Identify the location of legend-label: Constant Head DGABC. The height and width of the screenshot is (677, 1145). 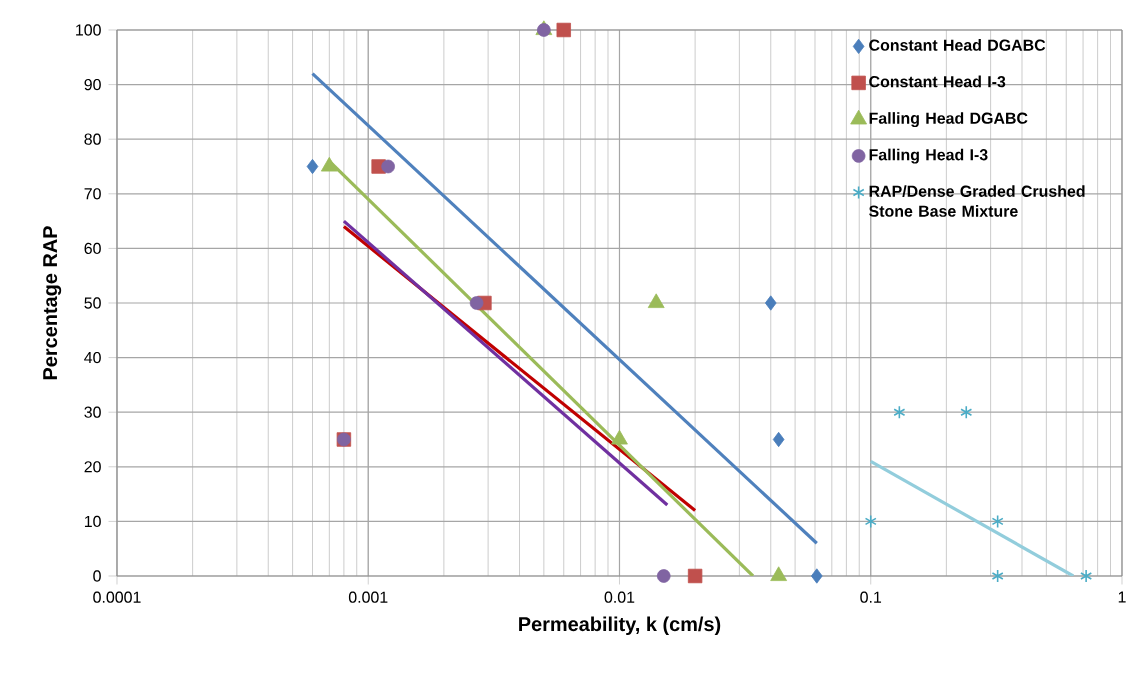
(957, 45).